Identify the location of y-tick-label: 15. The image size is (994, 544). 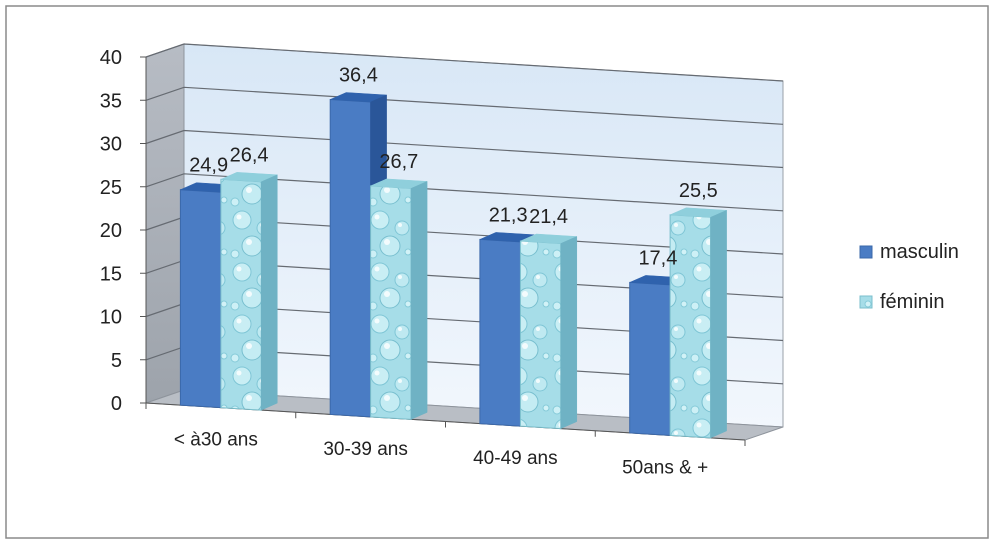
(111, 274).